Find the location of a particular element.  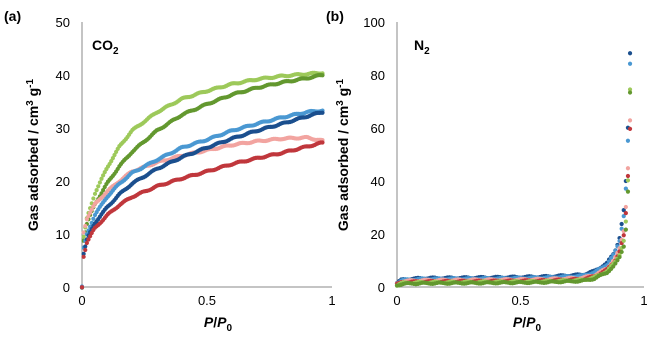

y-axis-label-b: Gas adsorbed / cm3 g-1 is located at coordinates (343, 154).